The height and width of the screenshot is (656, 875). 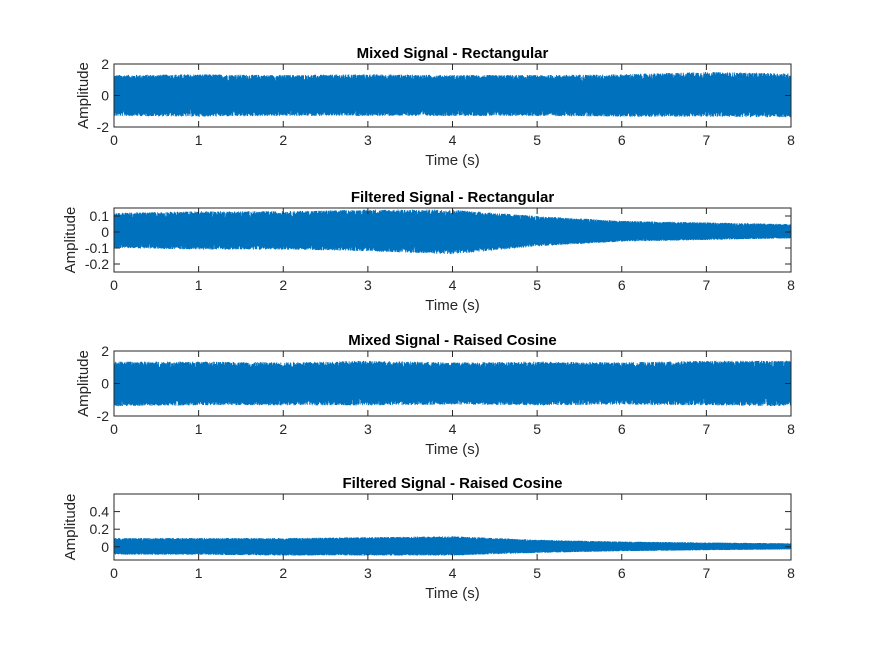 What do you see at coordinates (100, 529) in the screenshot?
I see `y-tick-label: 0.2` at bounding box center [100, 529].